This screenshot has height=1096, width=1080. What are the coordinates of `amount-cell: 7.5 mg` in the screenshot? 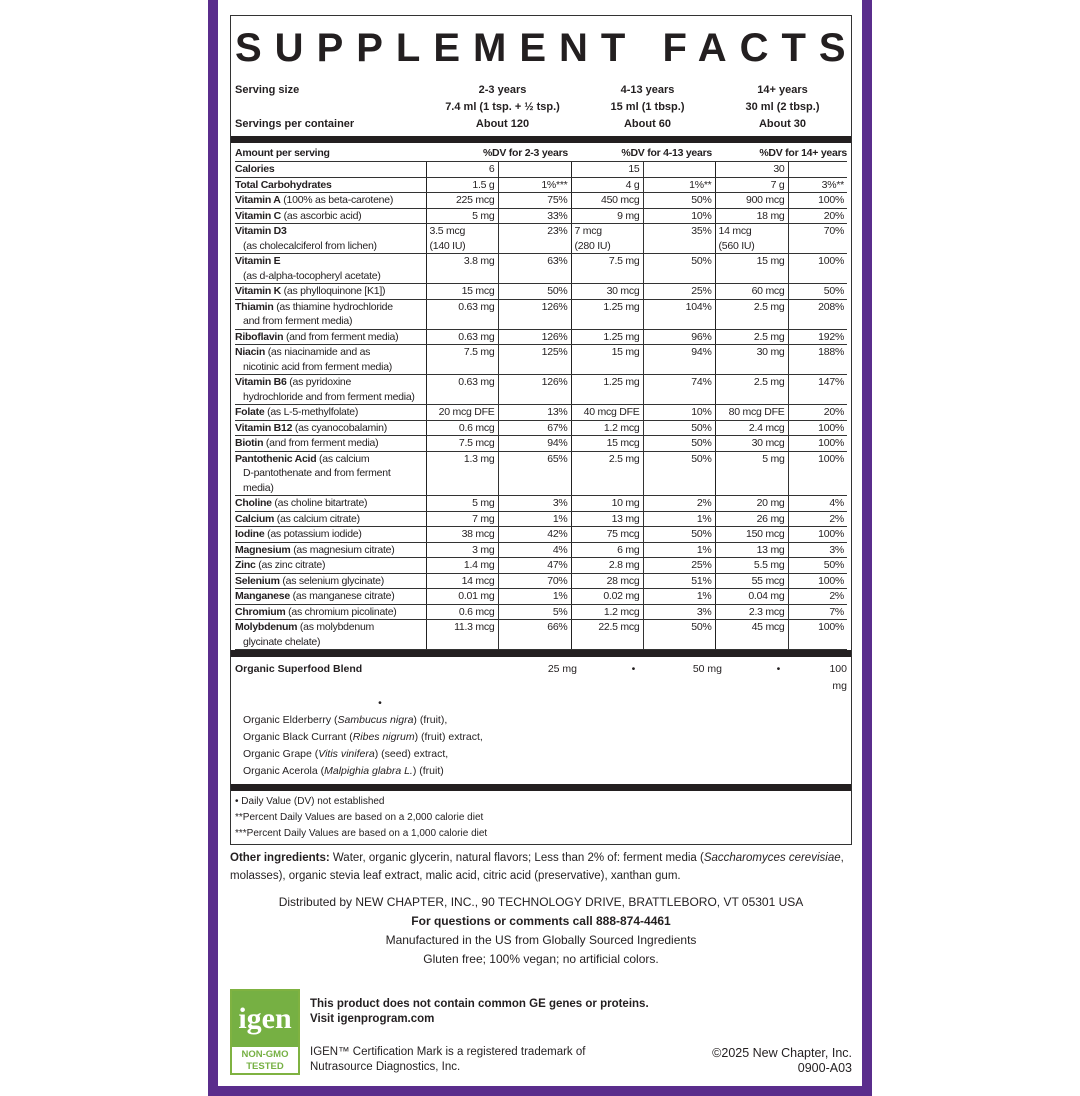 It's located at (607, 268).